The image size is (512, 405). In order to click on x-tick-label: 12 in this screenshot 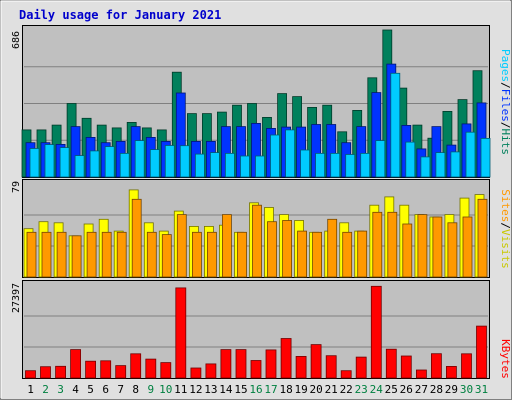, I will do `click(195, 389)`.